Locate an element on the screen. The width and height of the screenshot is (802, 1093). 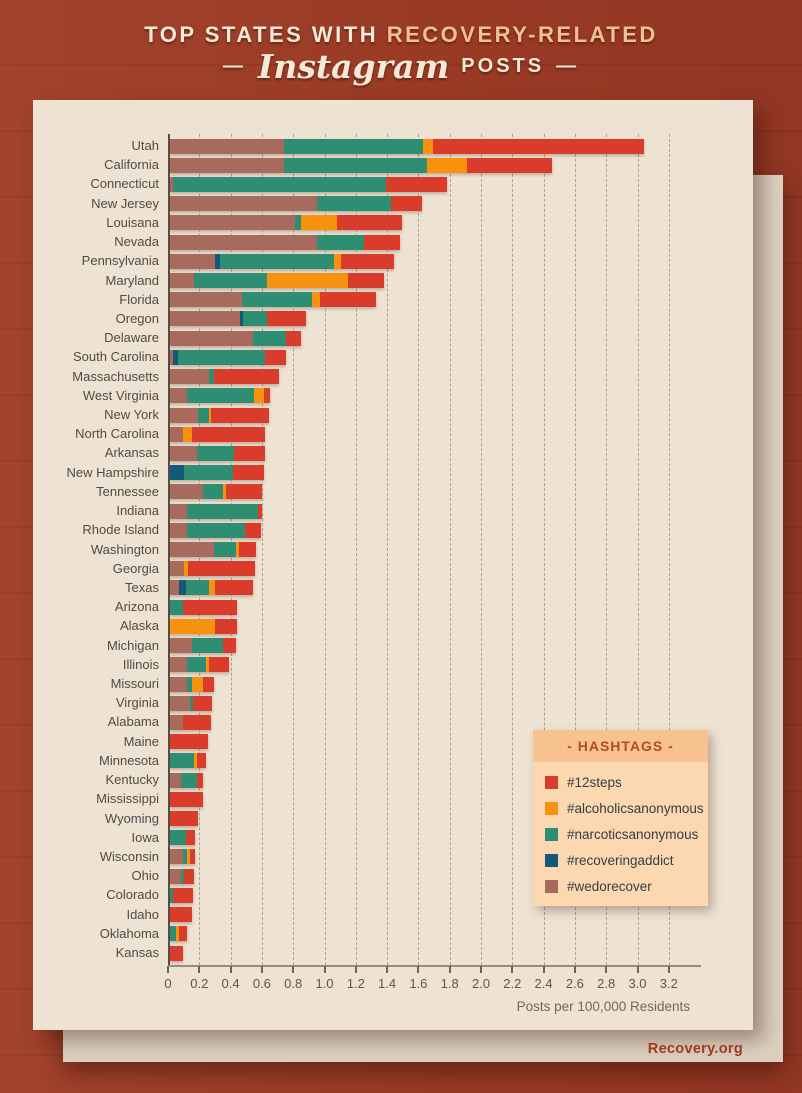
x-tick-label: 0.4 is located at coordinates (230, 983).